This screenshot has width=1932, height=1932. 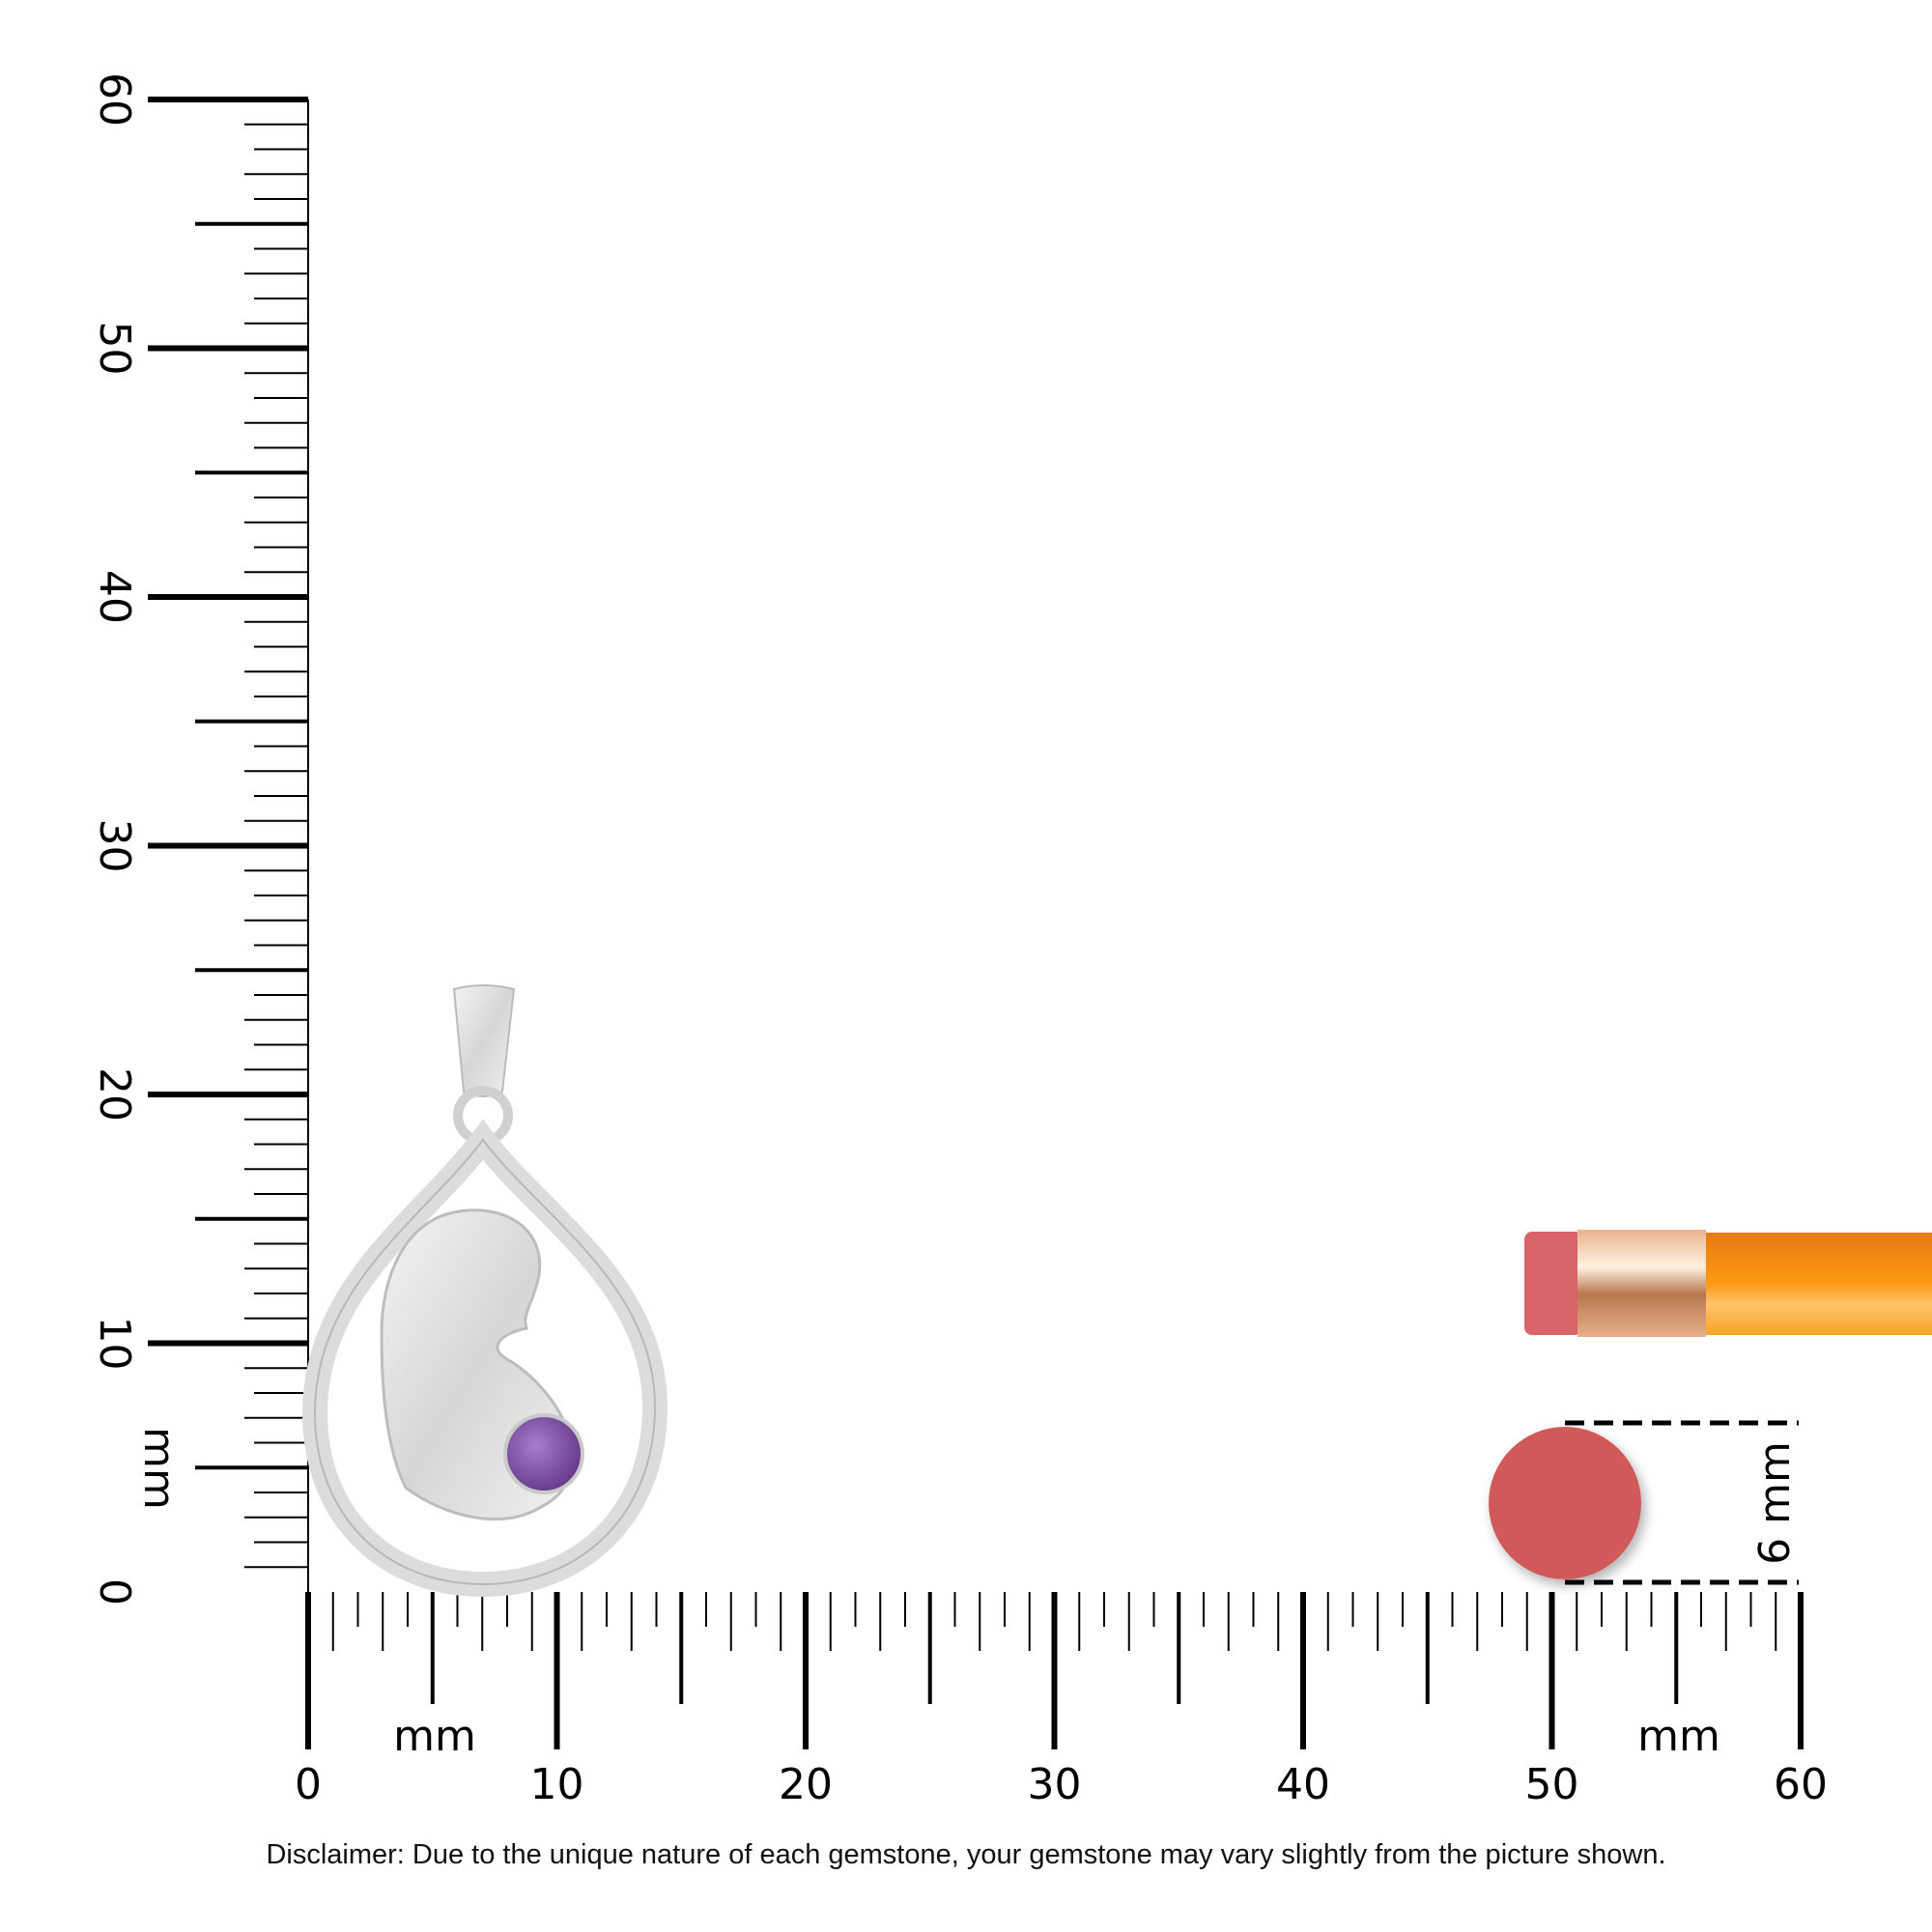 What do you see at coordinates (308, 1784) in the screenshot?
I see `horizontal-scale-label: 0` at bounding box center [308, 1784].